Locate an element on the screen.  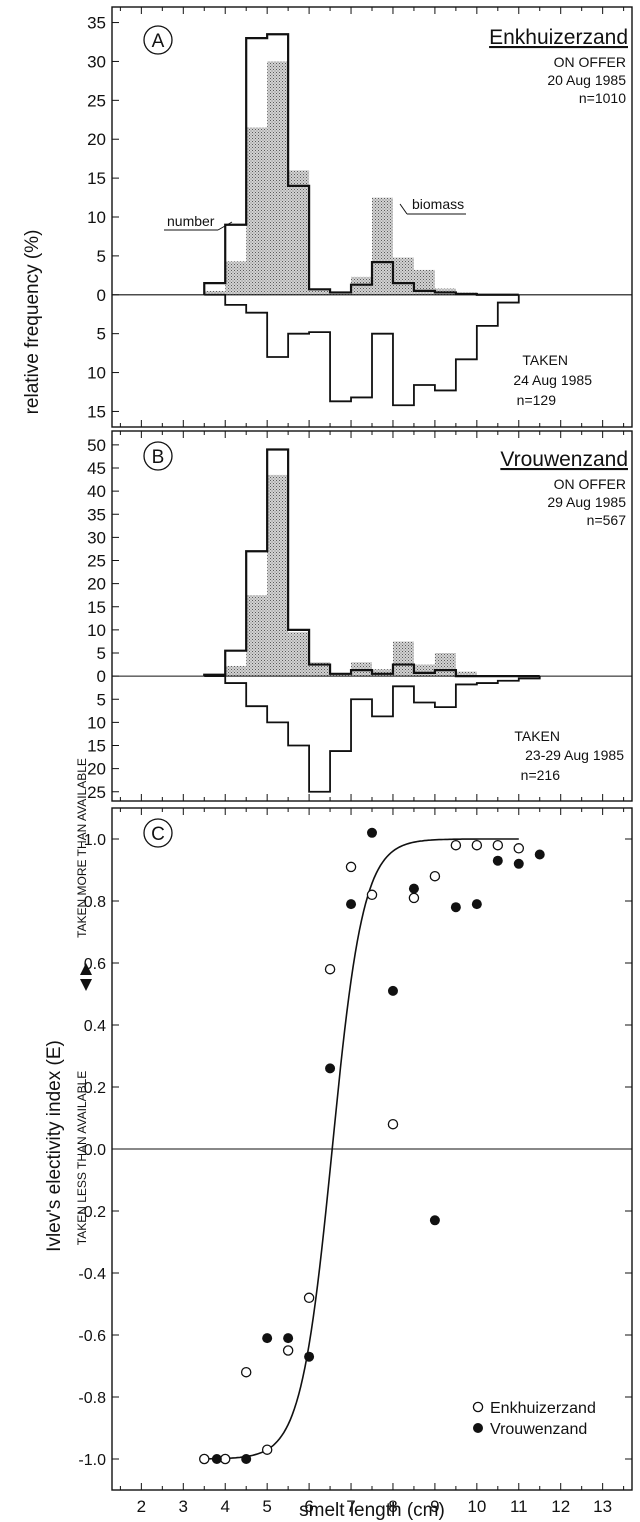
y-tick-label: 40 is located at coordinates (96, 491).